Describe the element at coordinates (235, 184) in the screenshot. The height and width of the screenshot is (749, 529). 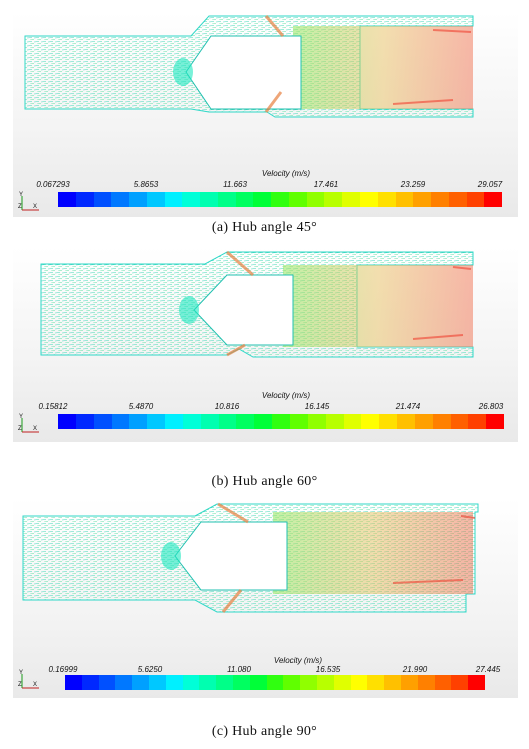
I see `legend-tick: 11.663` at that location.